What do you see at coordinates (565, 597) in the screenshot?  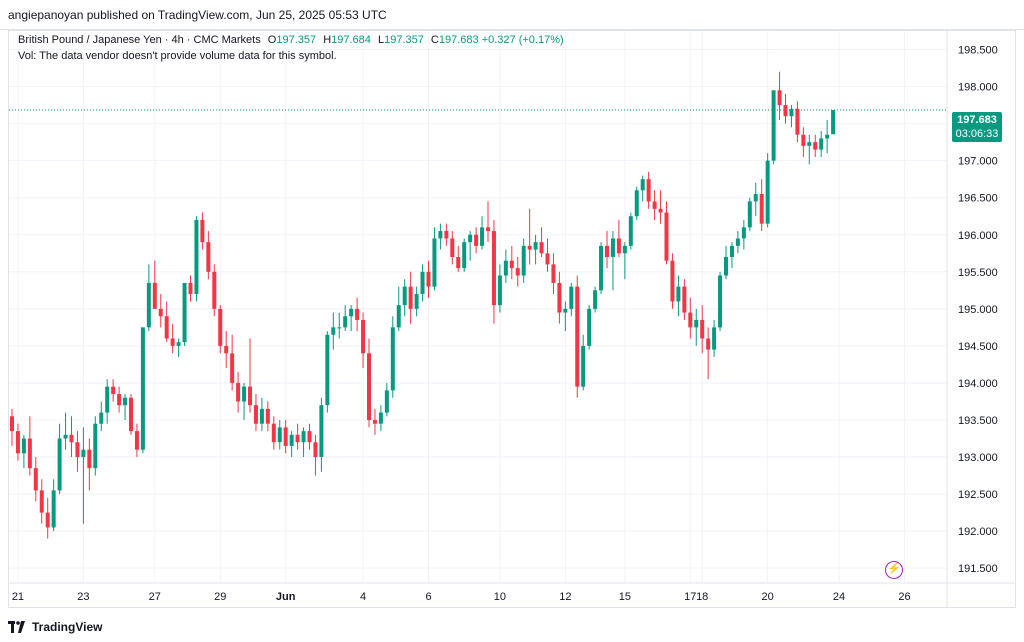 I see `x-tick-label: 12` at bounding box center [565, 597].